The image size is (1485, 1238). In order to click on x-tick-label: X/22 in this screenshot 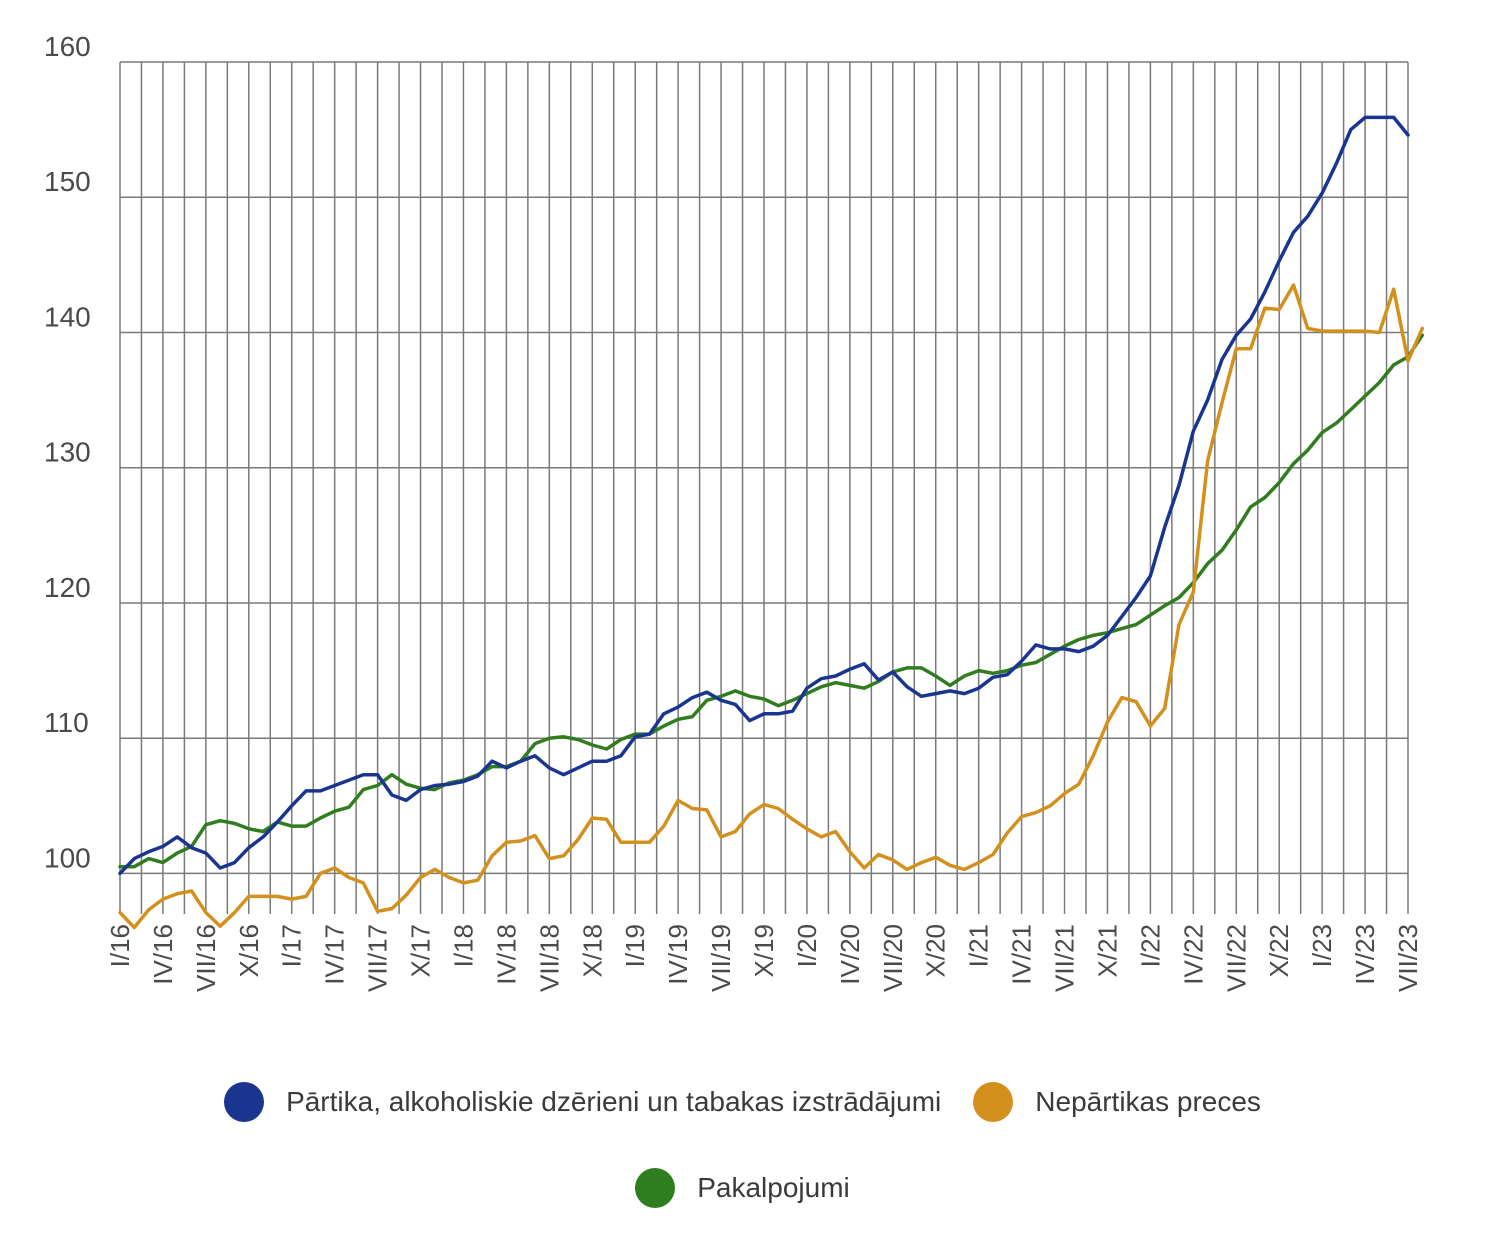, I will do `click(1279, 951)`.